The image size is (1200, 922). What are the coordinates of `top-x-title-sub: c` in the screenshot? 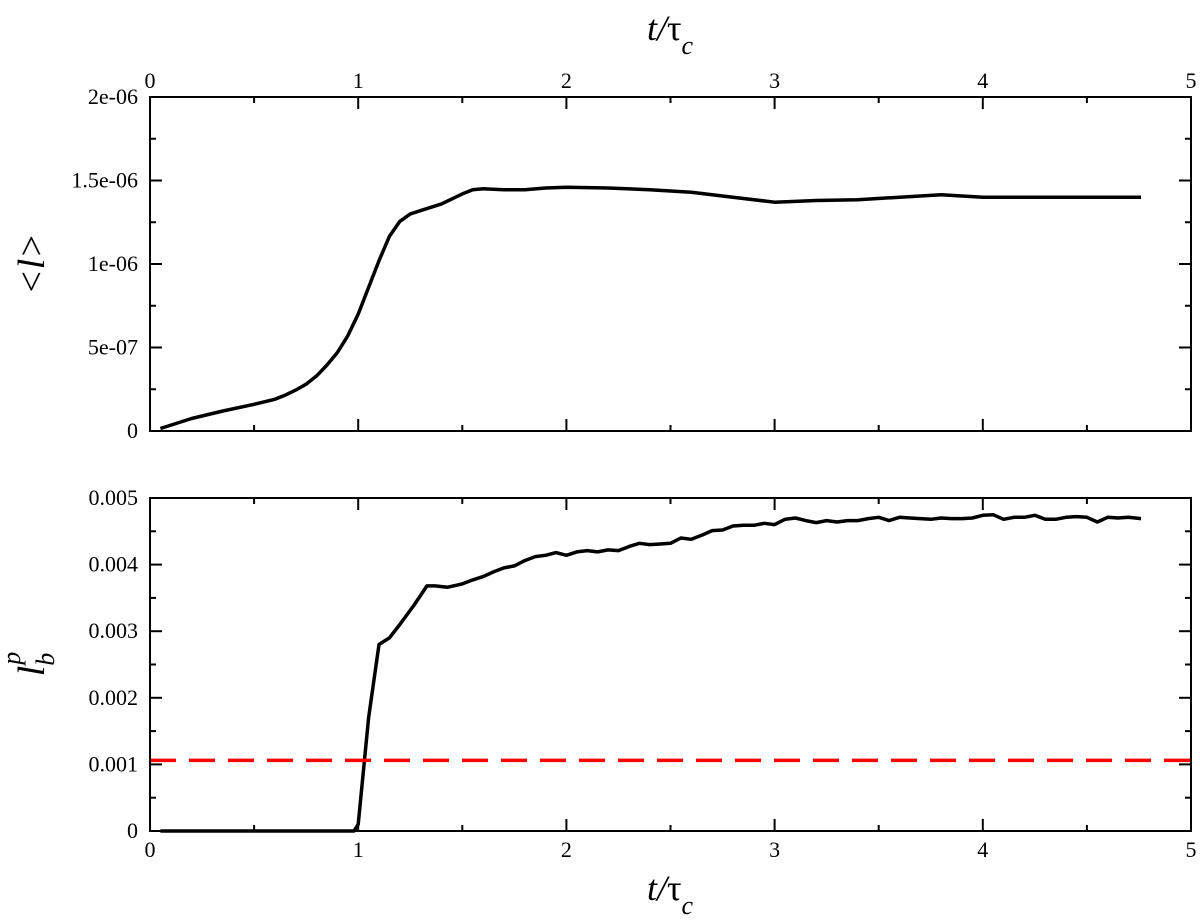 It's located at (687, 45).